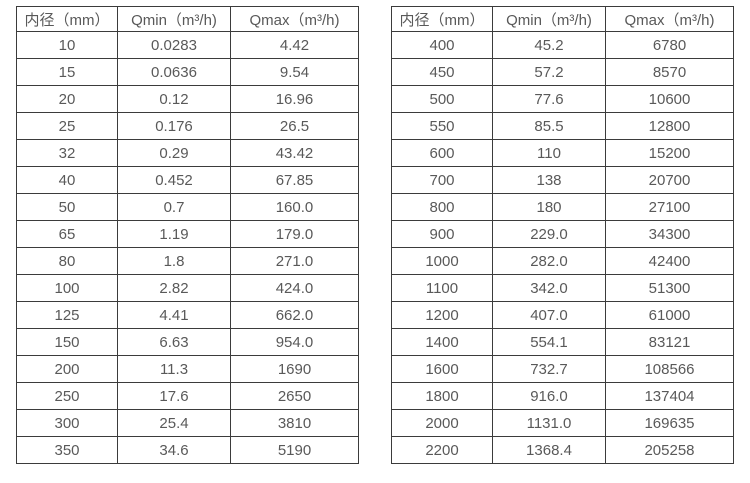 This screenshot has height=483, width=750. What do you see at coordinates (294, 45) in the screenshot?
I see `qmax-cell: 4.42` at bounding box center [294, 45].